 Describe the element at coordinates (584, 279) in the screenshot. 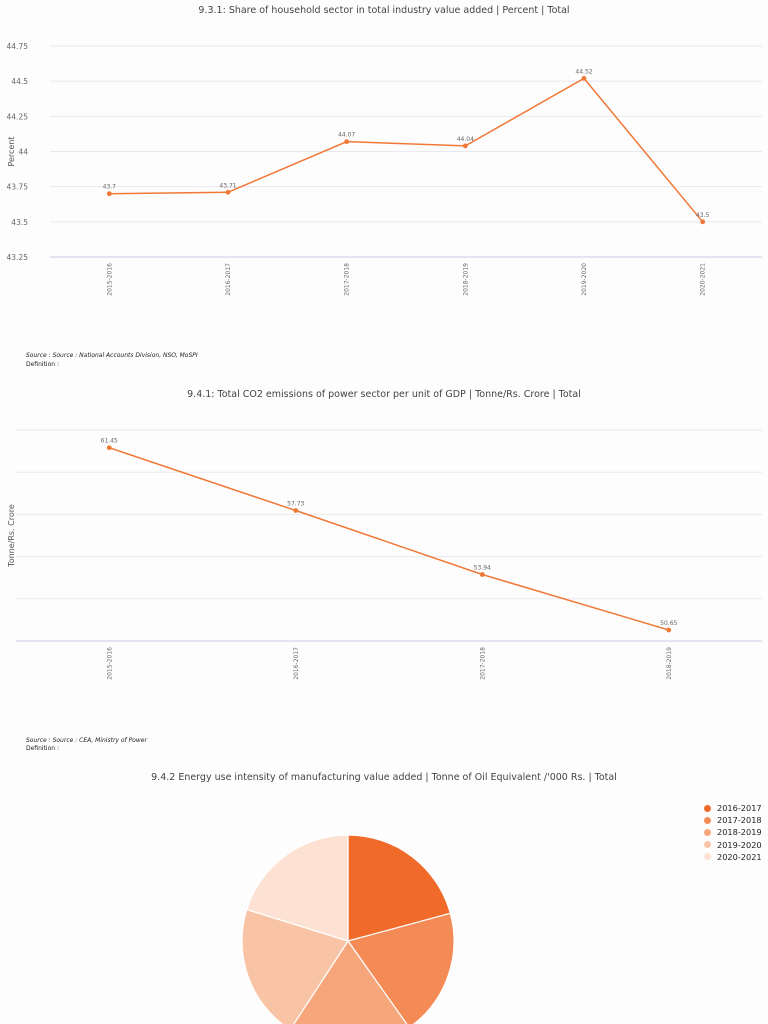

I see `chart1-xtick-label: 2019-2020` at that location.